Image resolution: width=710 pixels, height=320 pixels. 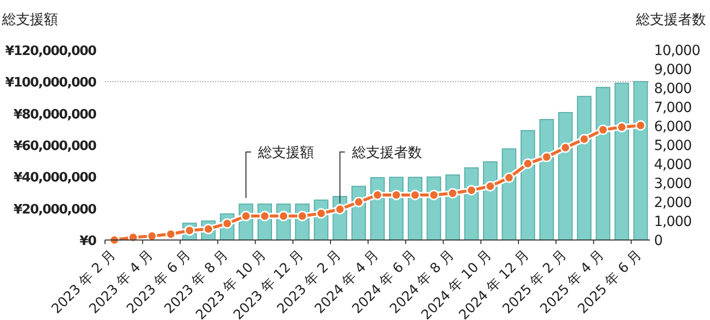 What do you see at coordinates (29, 20) in the screenshot?
I see `y-axis-title: 総支援額` at bounding box center [29, 20].